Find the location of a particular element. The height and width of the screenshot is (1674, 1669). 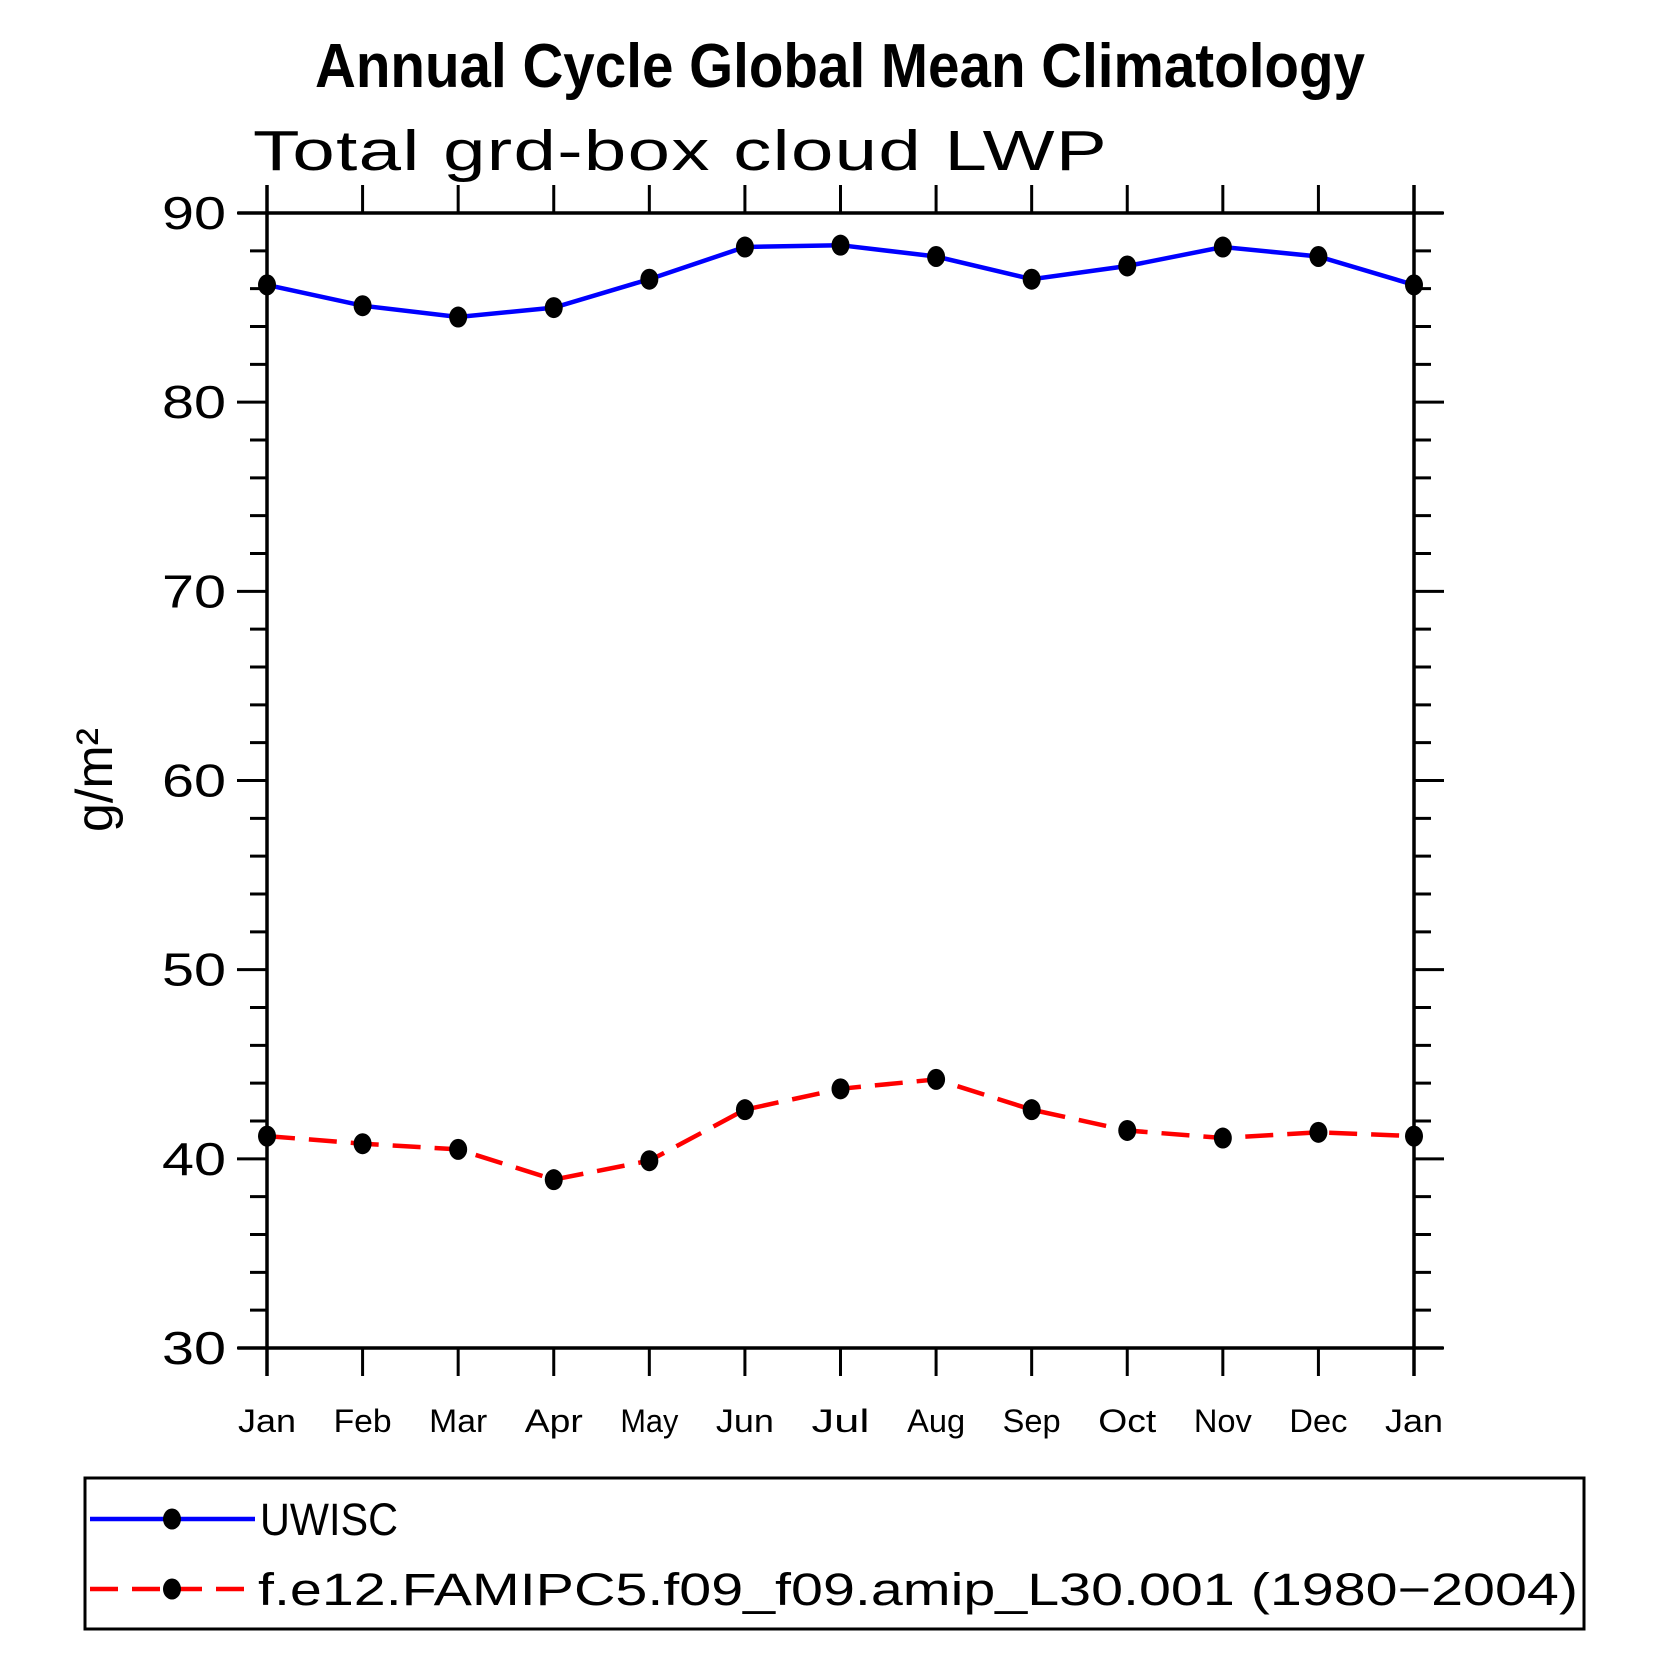

chart-title: Annual Cycle Global Mean Climatology is located at coordinates (840, 66).